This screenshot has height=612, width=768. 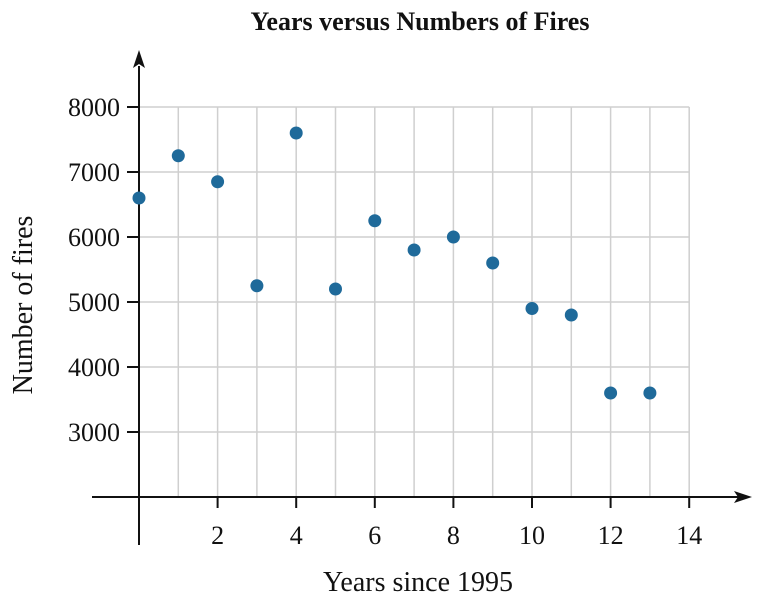 I want to click on x-tick-label: 12, so click(x=611, y=535).